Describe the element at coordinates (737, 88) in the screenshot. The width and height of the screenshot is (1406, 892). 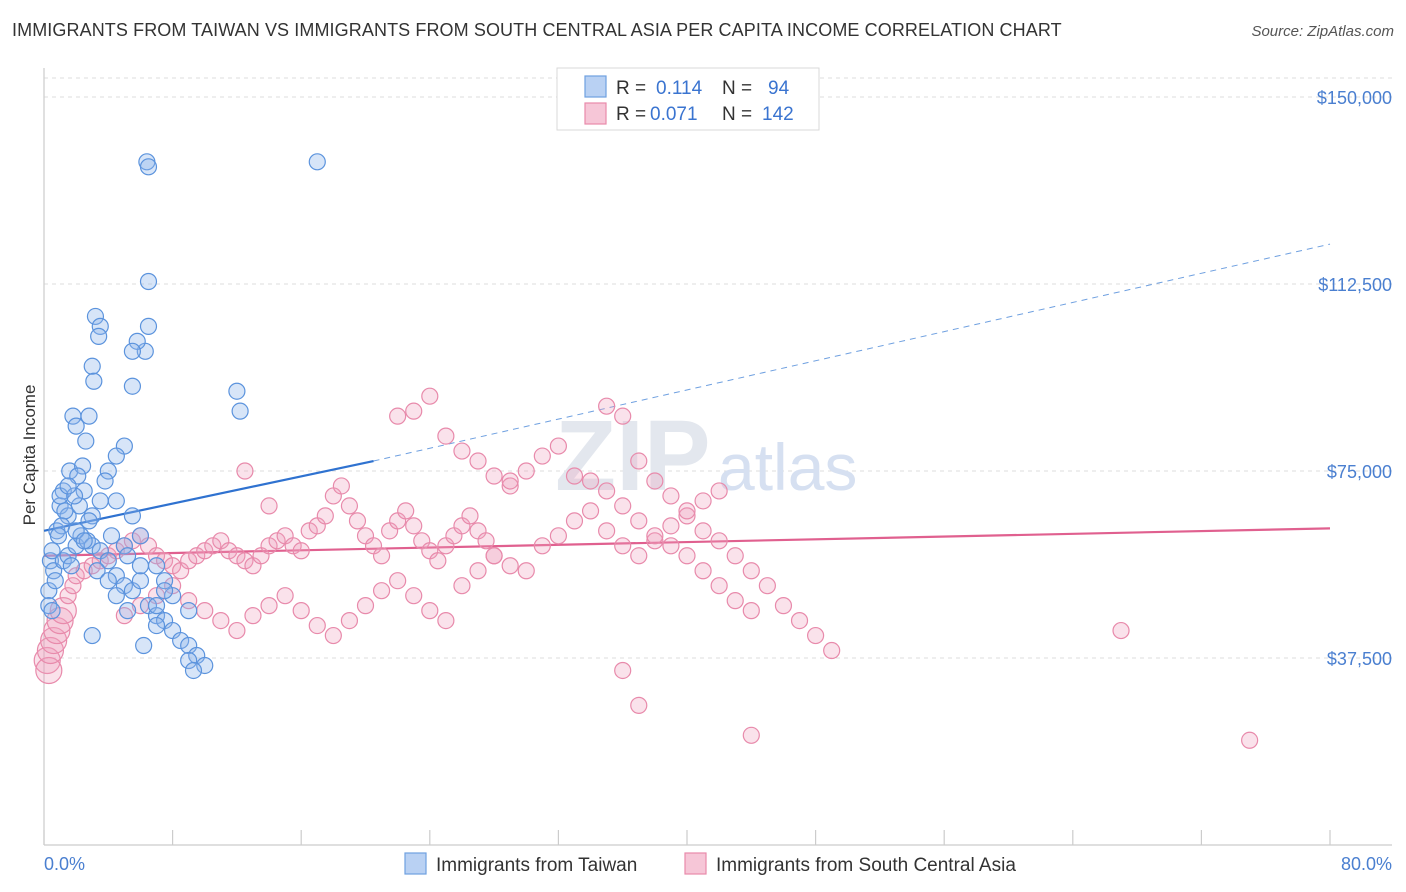
I see `legend-n-label-taiwan: N =` at that location.